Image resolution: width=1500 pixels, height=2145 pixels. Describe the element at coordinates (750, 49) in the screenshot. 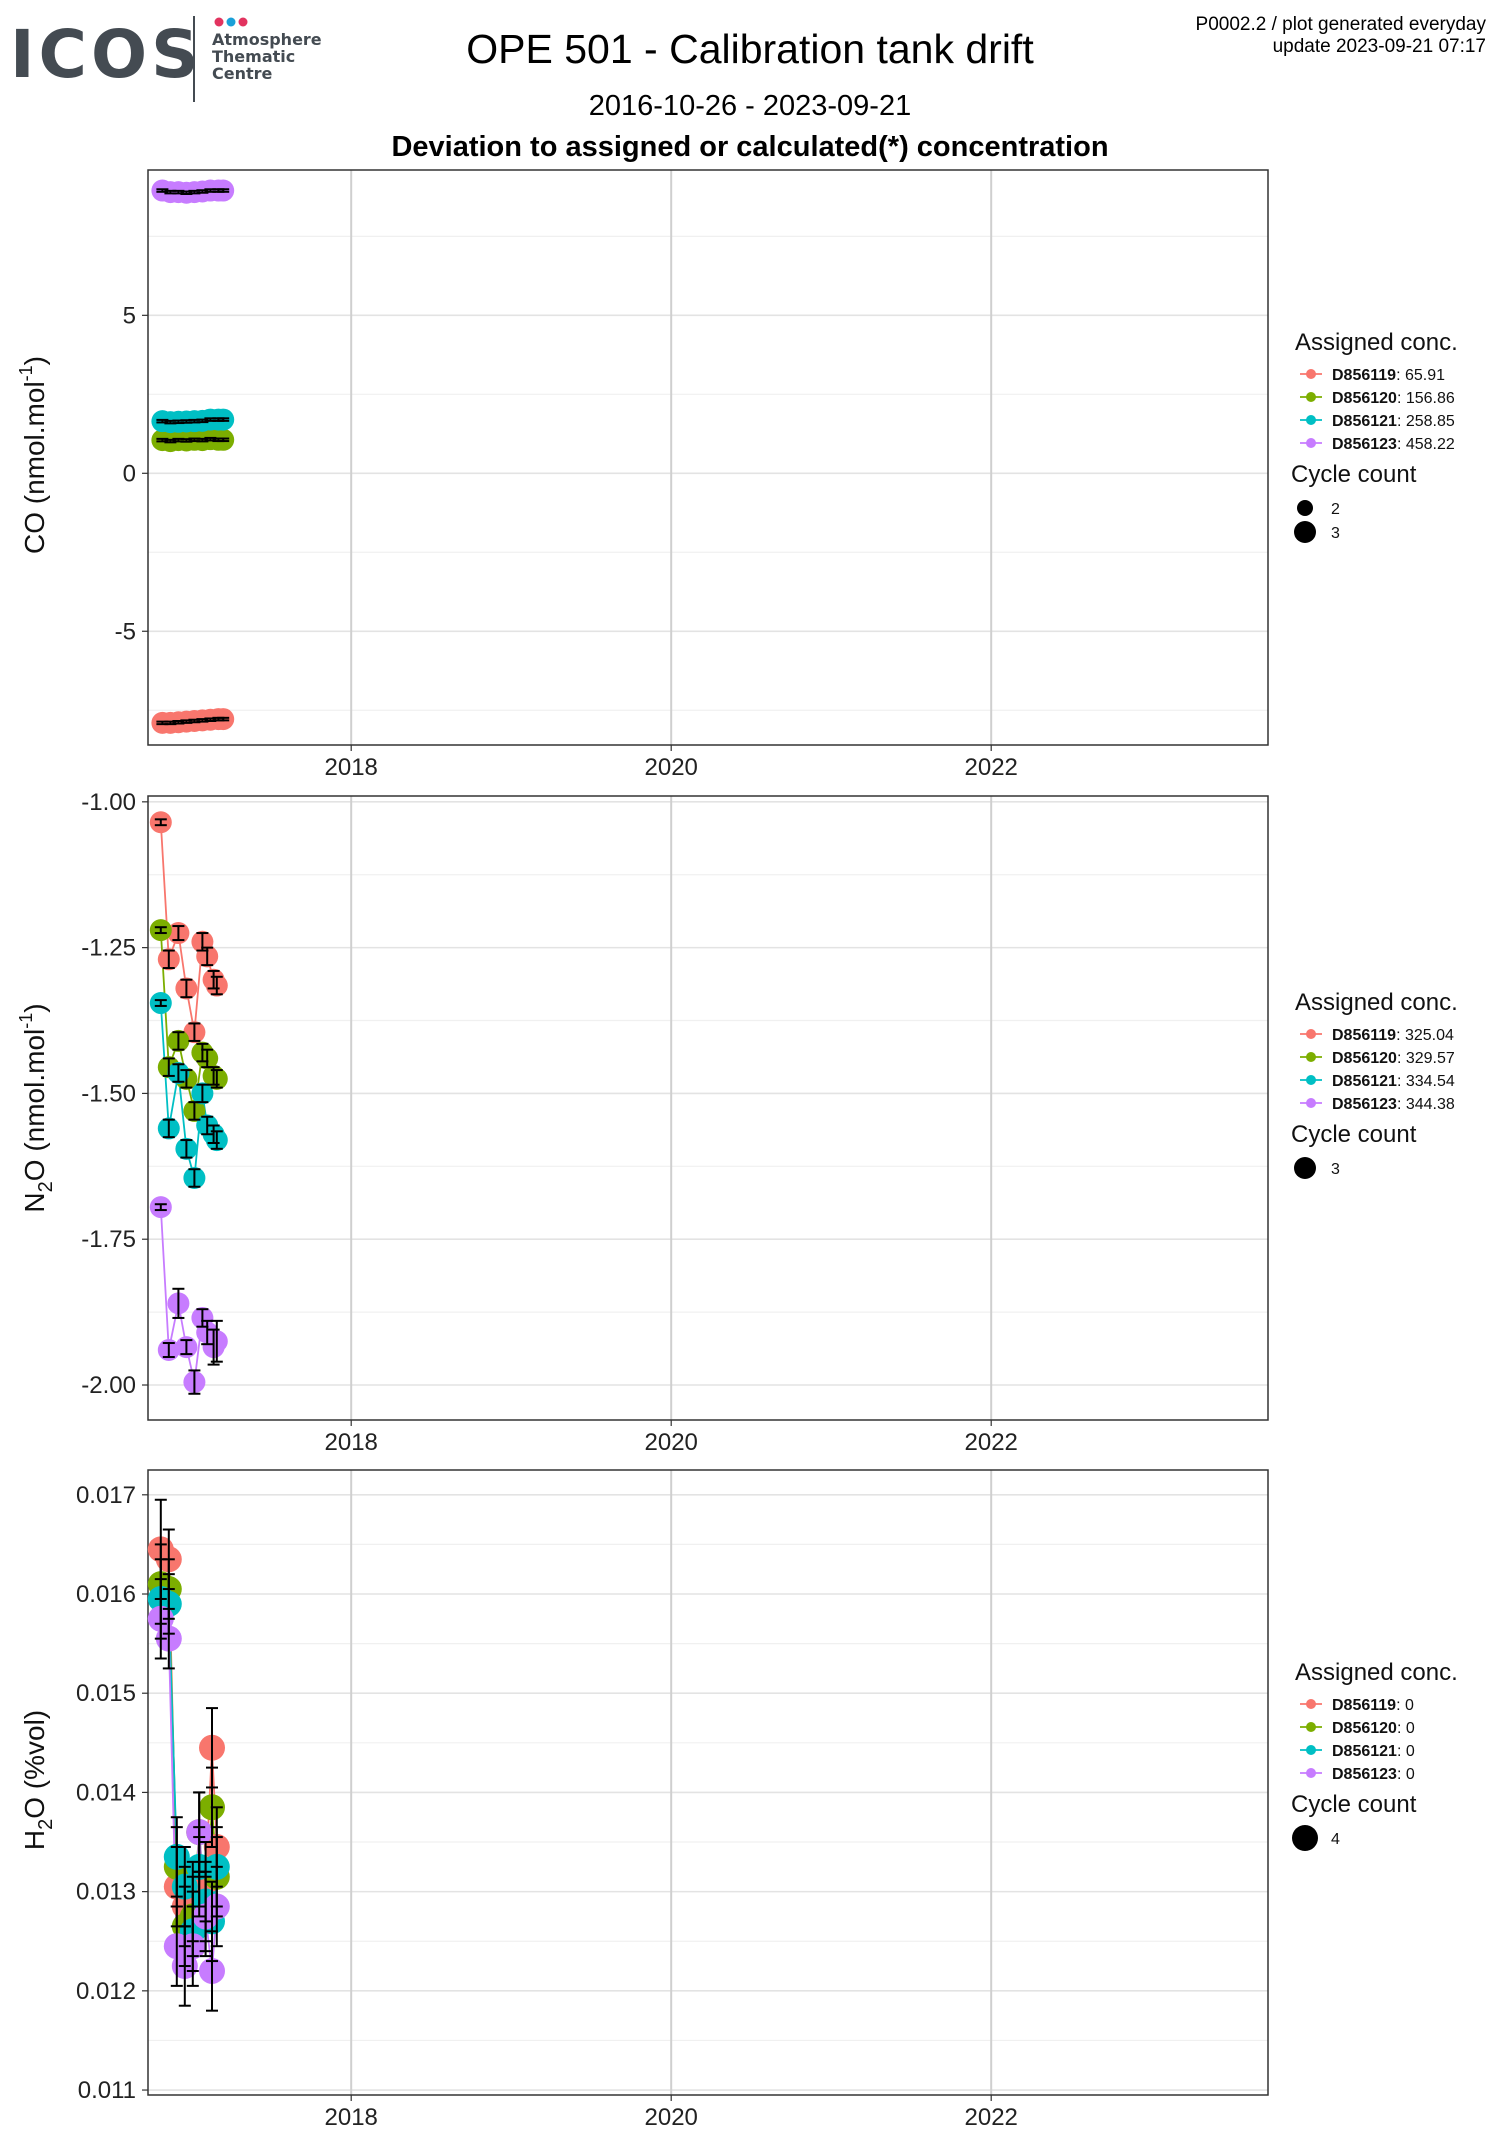

I see `page-title: OPE 501 - Calibration tank drift` at that location.